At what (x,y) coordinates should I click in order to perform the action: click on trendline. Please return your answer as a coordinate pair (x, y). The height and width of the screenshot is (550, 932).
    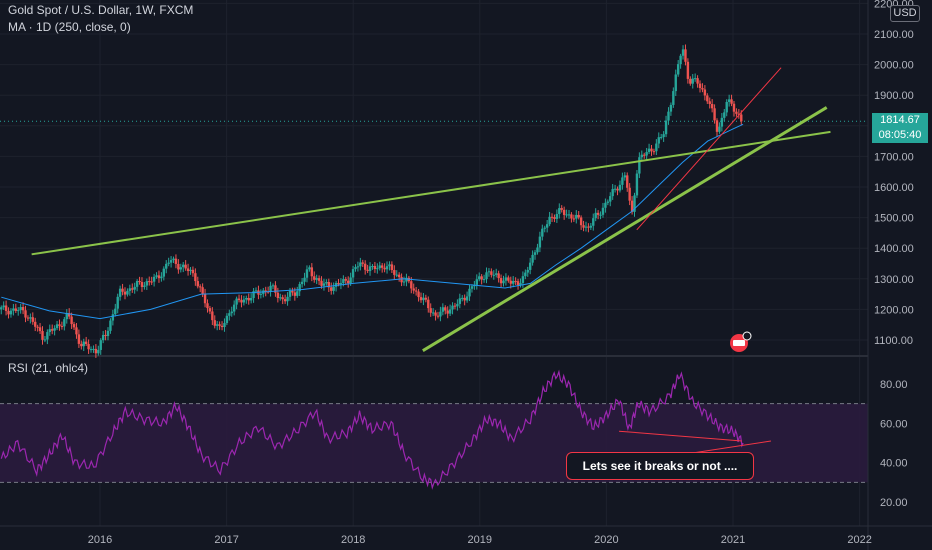
    Looking at the image, I should click on (709, 149).